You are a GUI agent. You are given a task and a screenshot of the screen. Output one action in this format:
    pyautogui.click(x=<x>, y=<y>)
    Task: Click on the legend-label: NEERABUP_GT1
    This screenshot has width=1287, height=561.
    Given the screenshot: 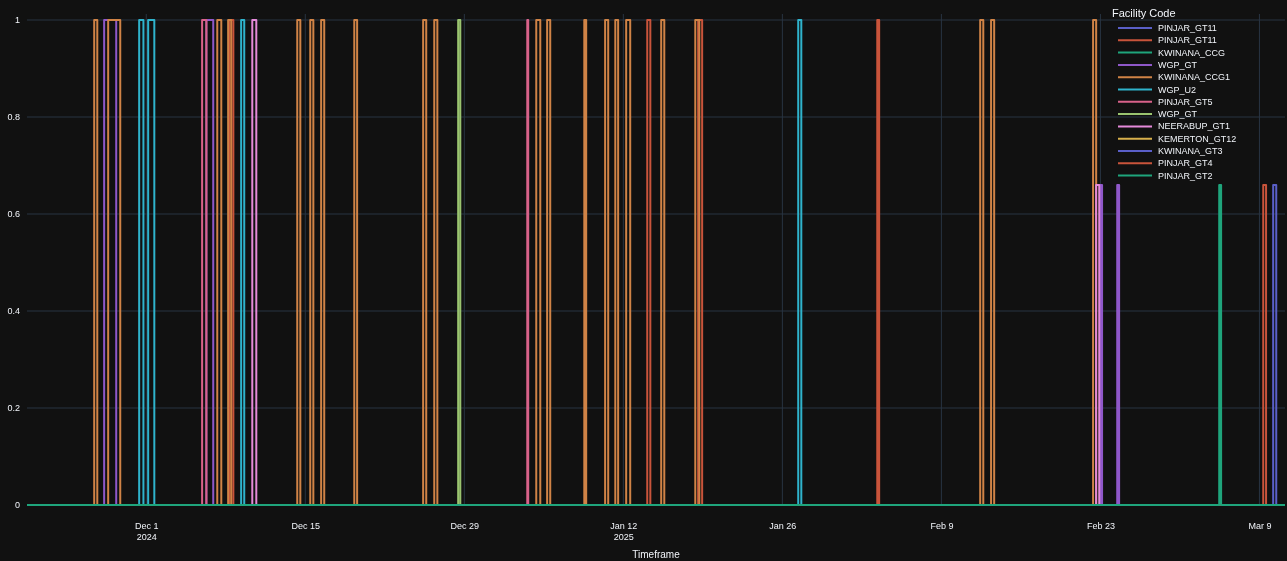 What is the action you would take?
    pyautogui.click(x=1194, y=126)
    